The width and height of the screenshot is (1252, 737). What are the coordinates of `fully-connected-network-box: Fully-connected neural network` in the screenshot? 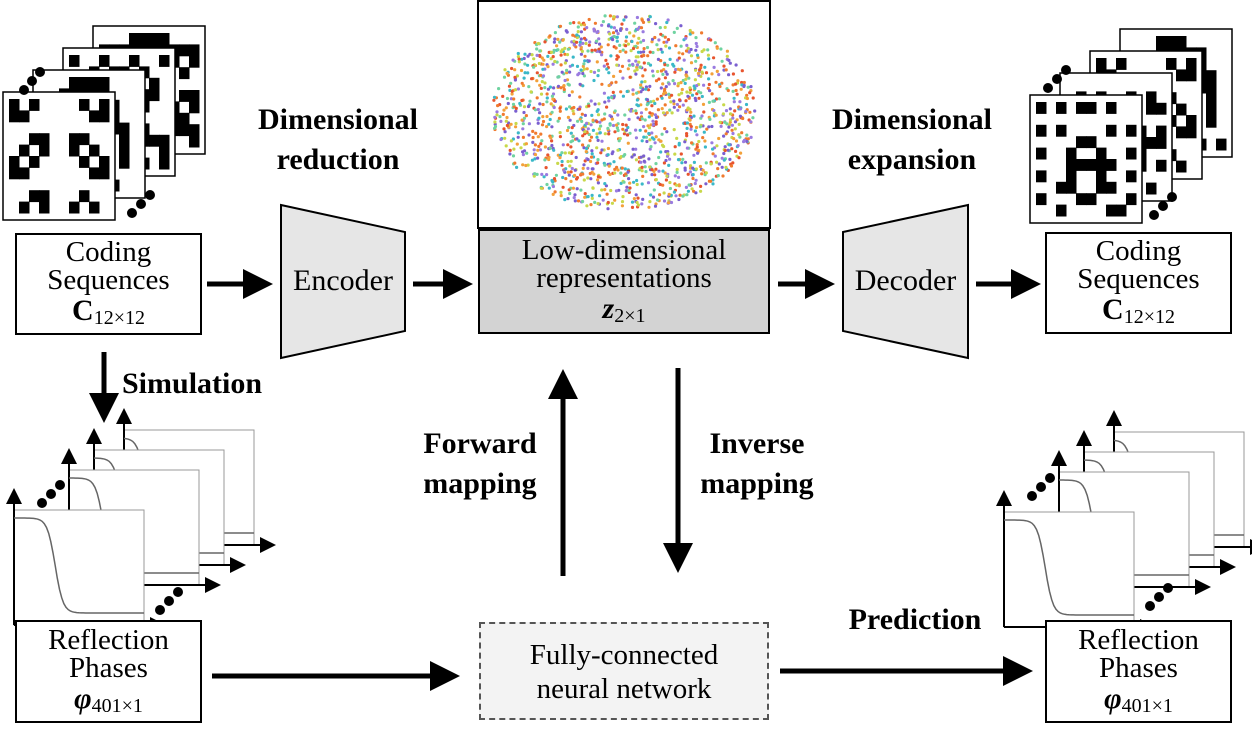 It's located at (624, 671).